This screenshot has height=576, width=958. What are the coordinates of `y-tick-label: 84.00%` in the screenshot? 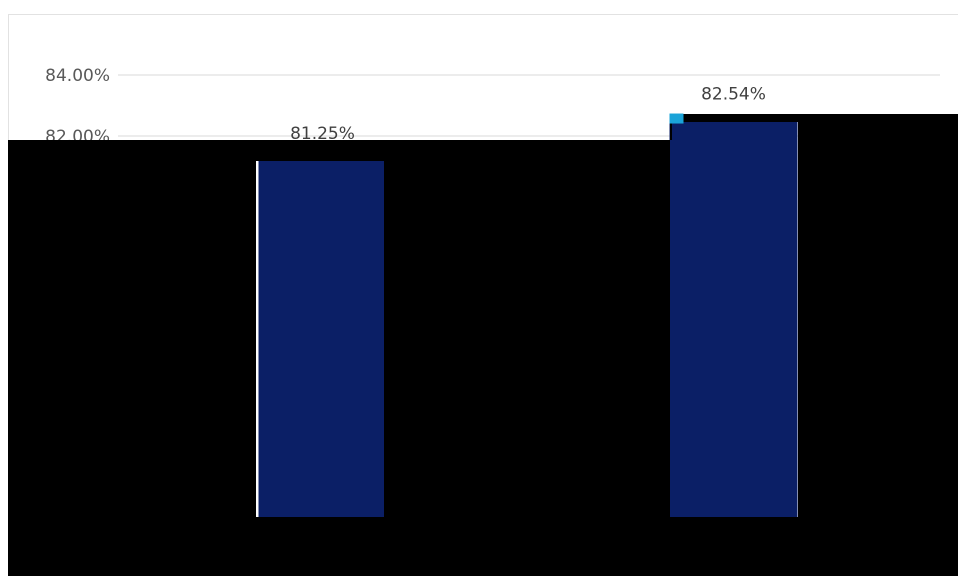 It's located at (77, 76).